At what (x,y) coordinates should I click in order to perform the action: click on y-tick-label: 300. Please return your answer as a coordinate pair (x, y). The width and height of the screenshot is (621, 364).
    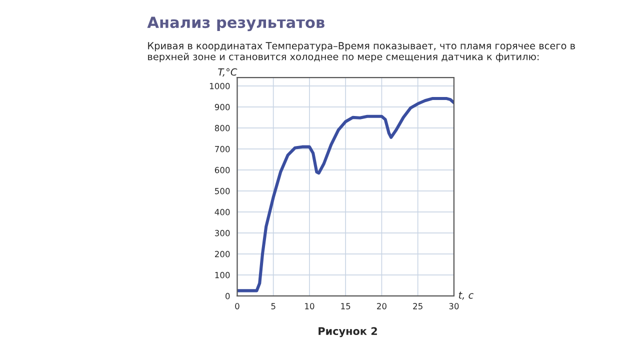
    Looking at the image, I should click on (222, 233).